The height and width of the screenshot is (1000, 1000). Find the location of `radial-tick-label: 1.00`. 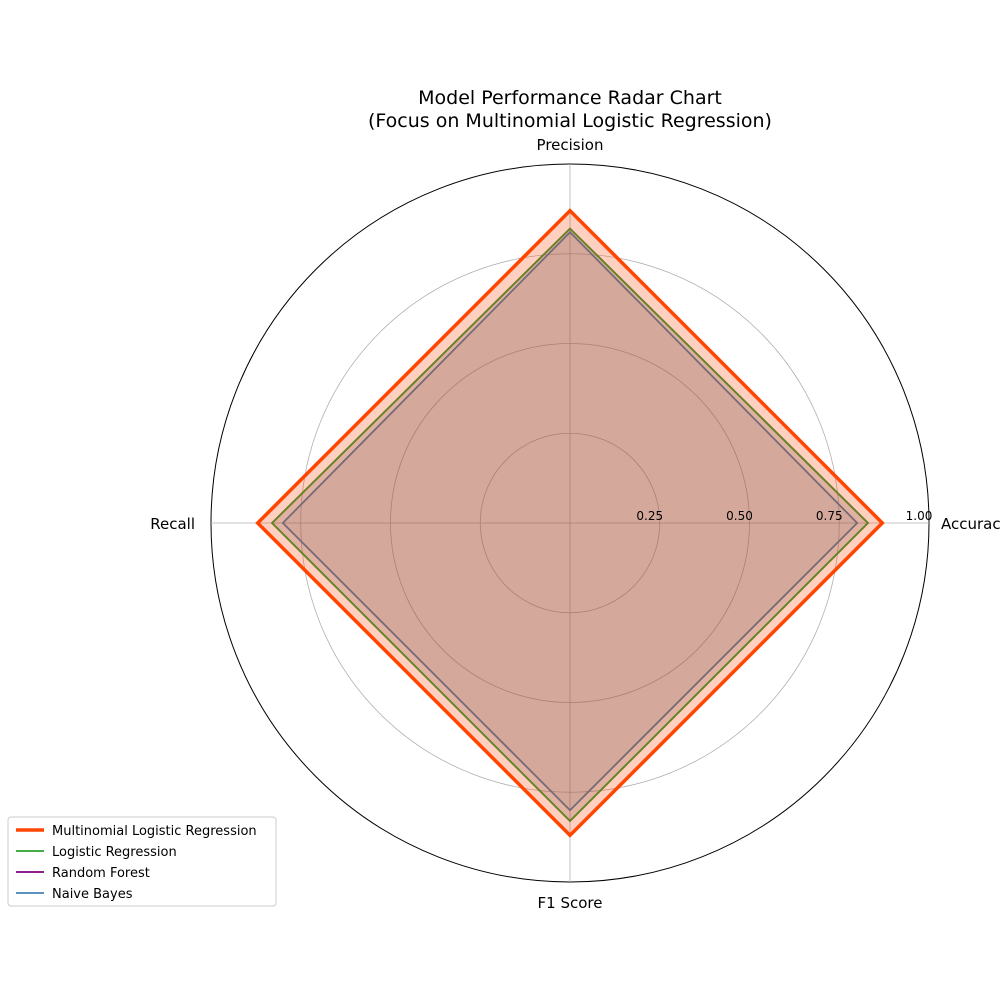

radial-tick-label: 1.00 is located at coordinates (919, 516).